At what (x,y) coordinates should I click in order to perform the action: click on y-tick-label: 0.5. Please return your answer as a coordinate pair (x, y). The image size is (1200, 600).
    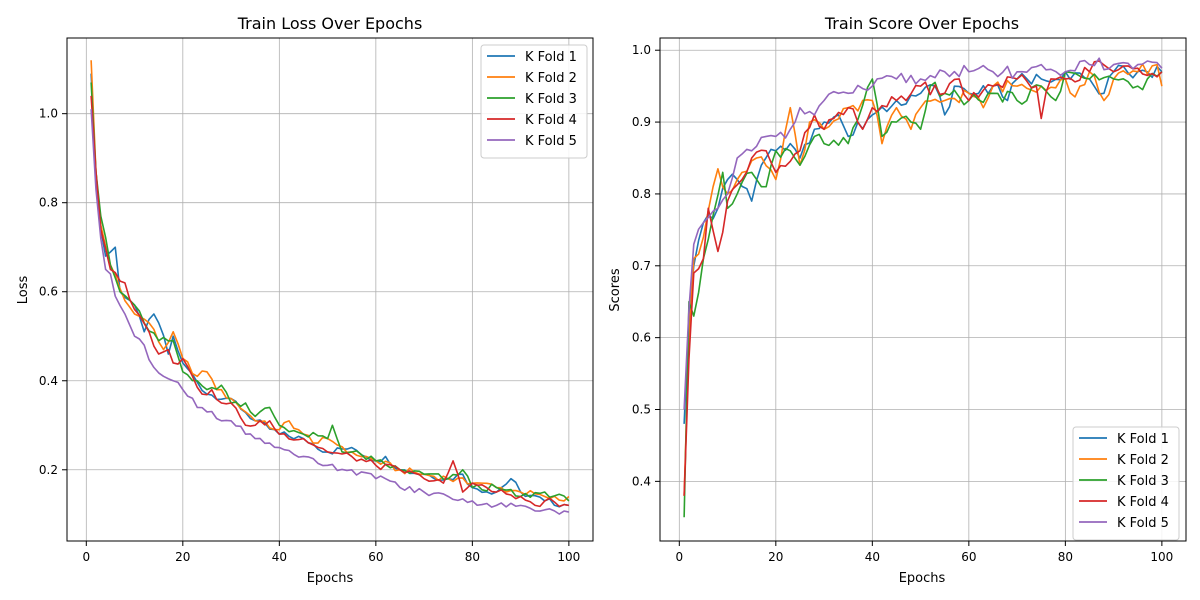
    Looking at the image, I should click on (641, 410).